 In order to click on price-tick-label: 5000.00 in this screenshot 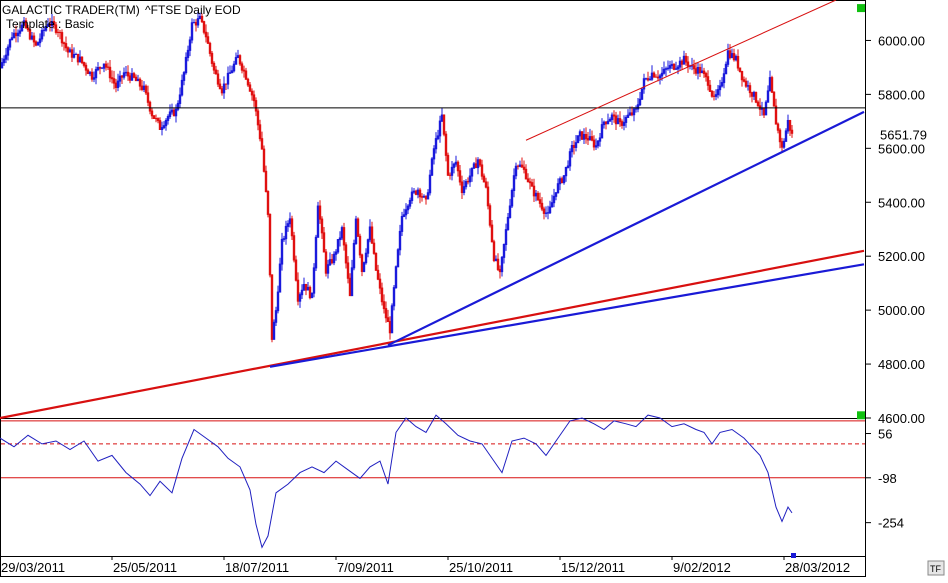, I will do `click(901, 310)`.